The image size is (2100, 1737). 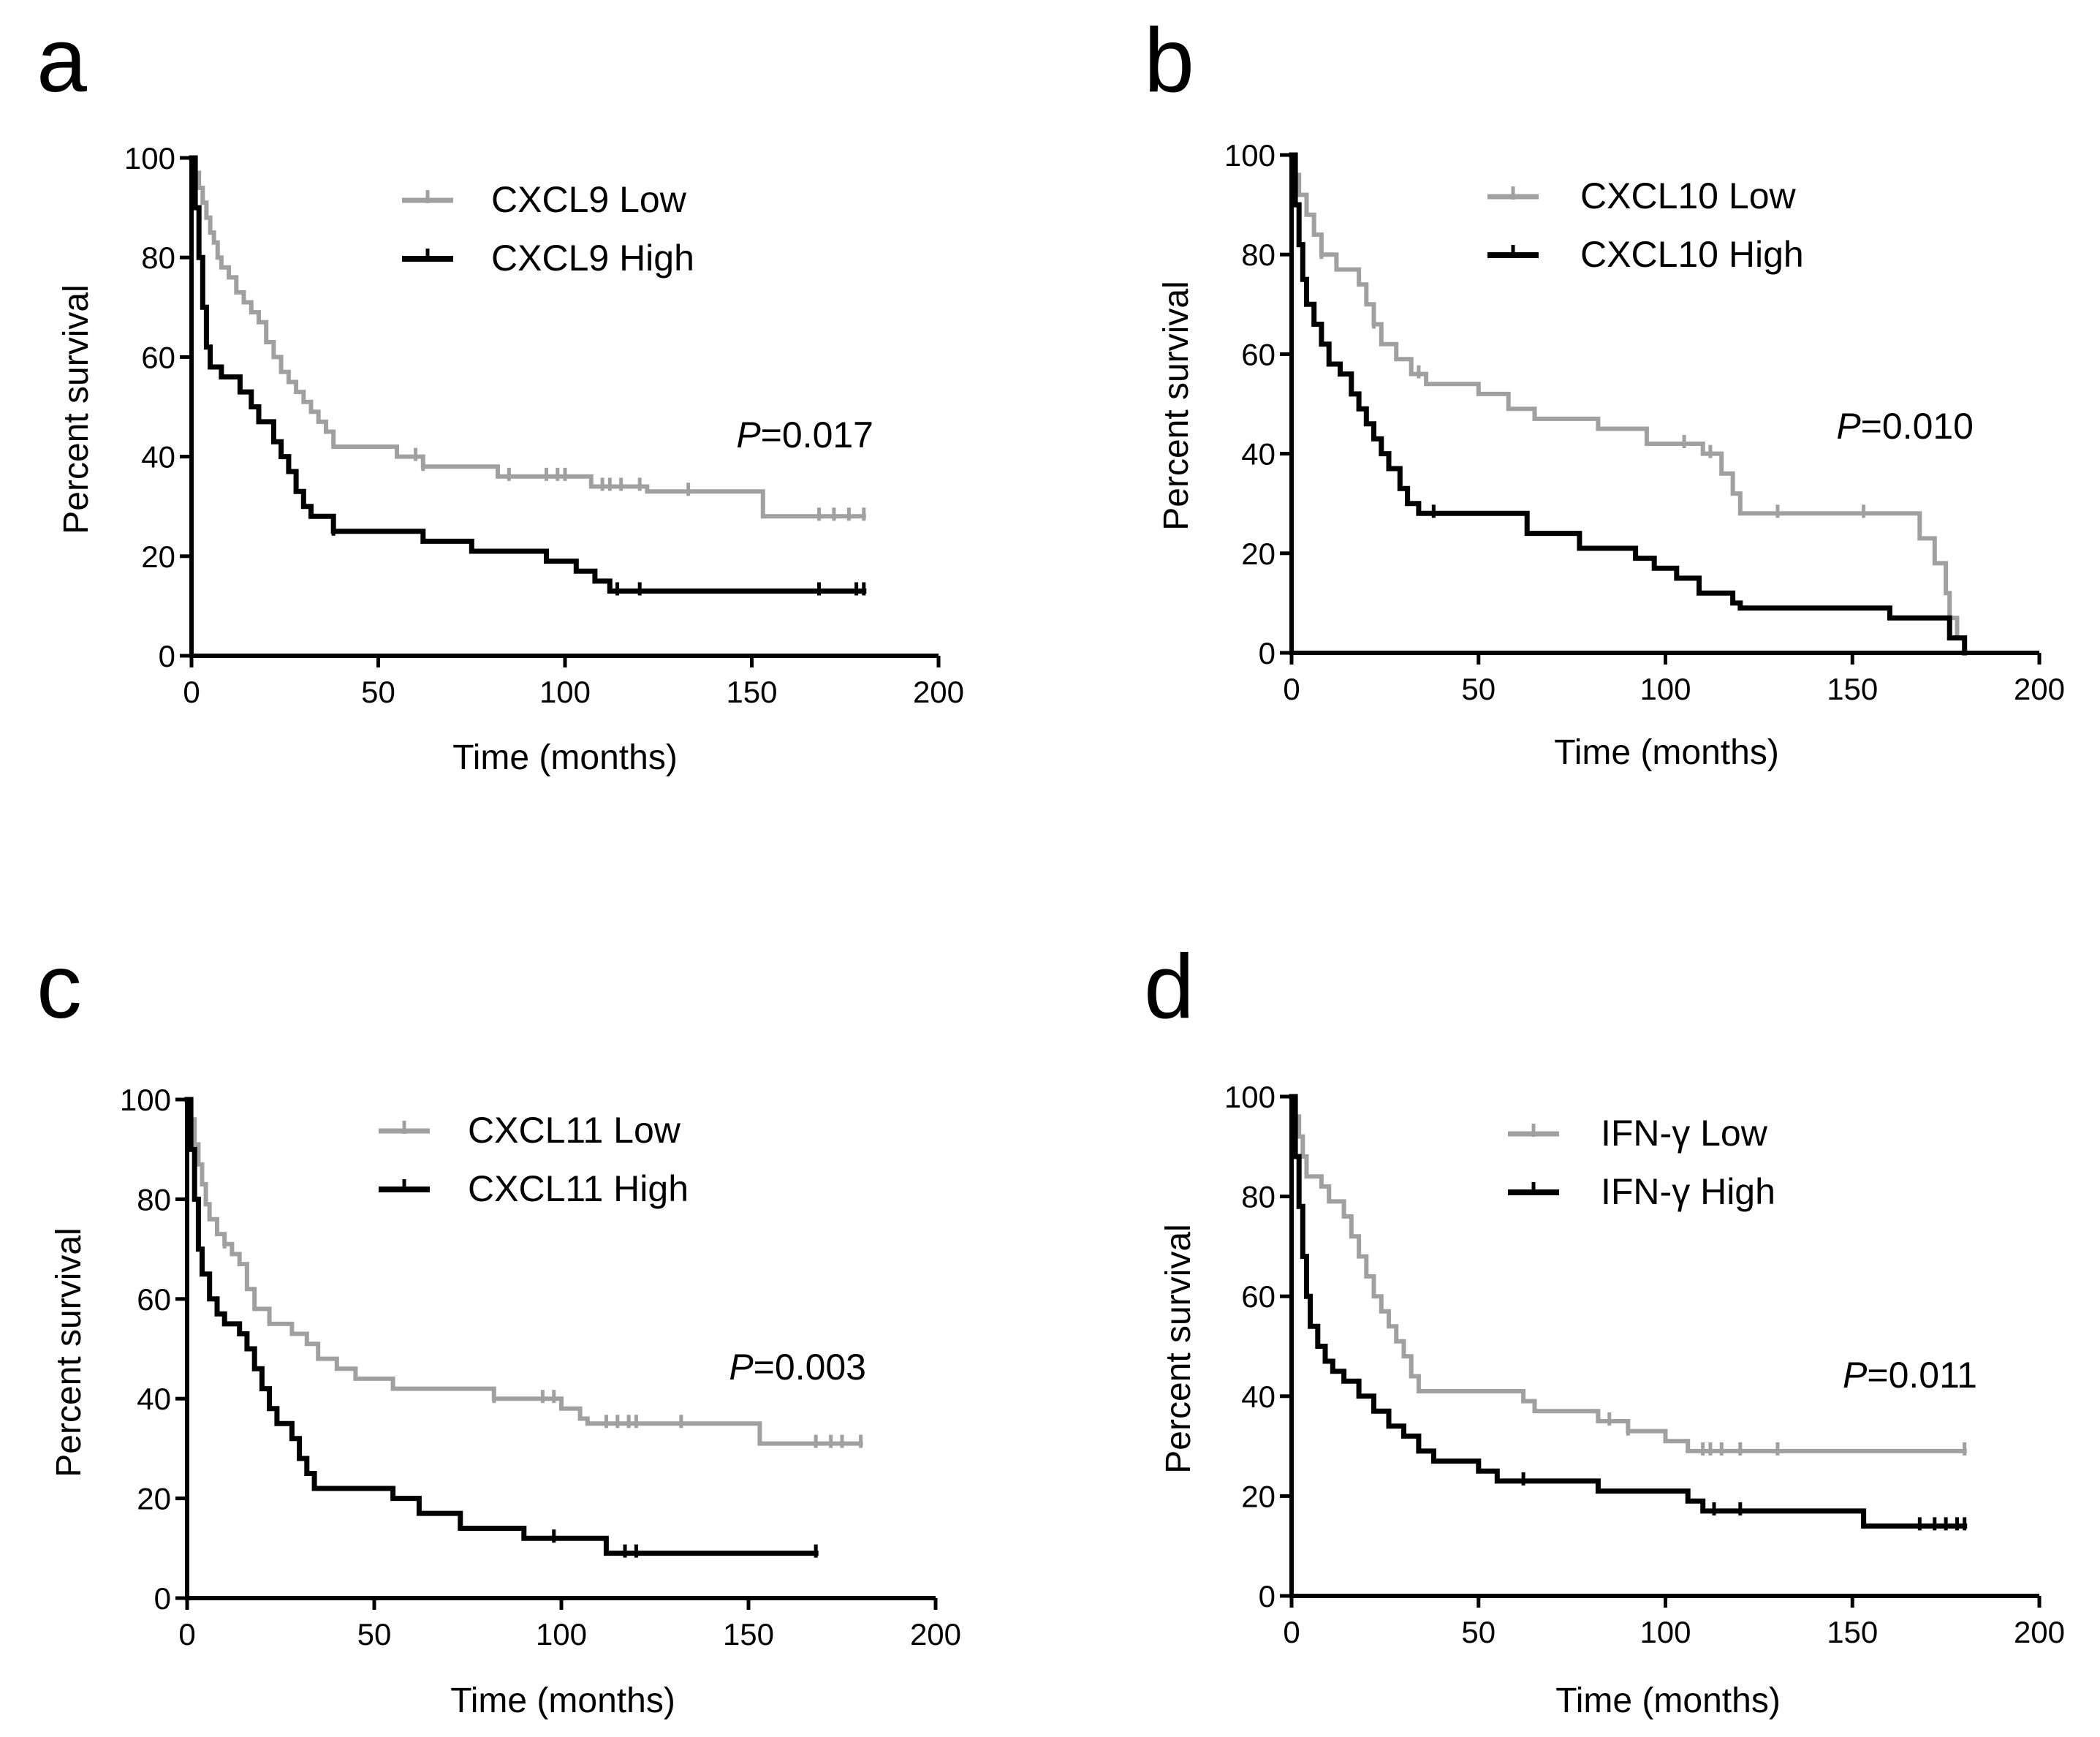 What do you see at coordinates (578, 1188) in the screenshot?
I see `legend-label-high: CXCL11 High` at bounding box center [578, 1188].